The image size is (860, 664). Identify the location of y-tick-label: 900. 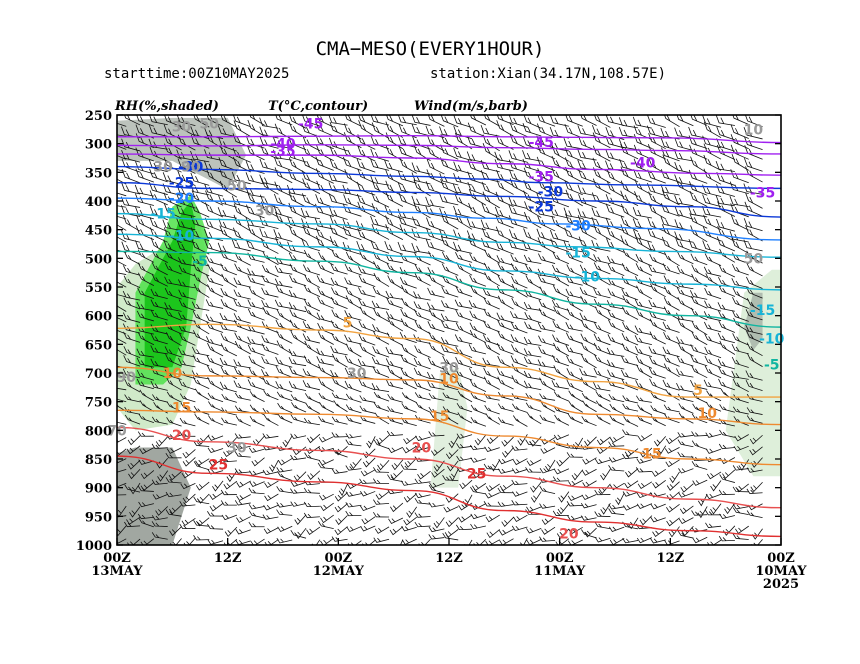
(98, 489).